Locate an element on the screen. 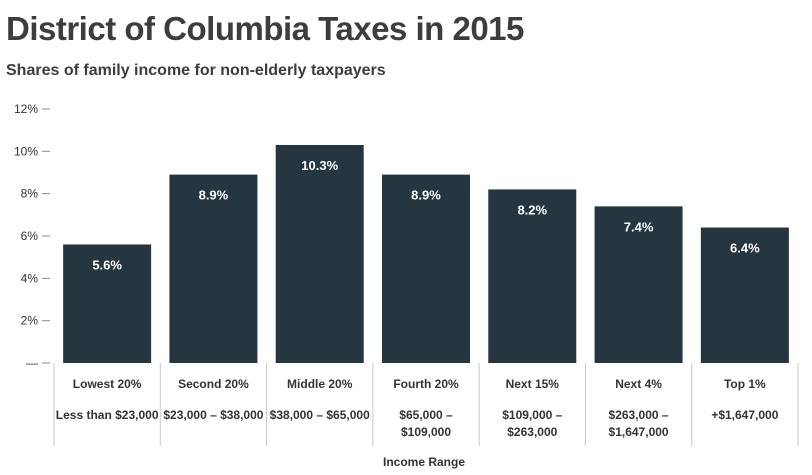 This screenshot has height=475, width=812. x-category-label: Next 4% is located at coordinates (638, 384).